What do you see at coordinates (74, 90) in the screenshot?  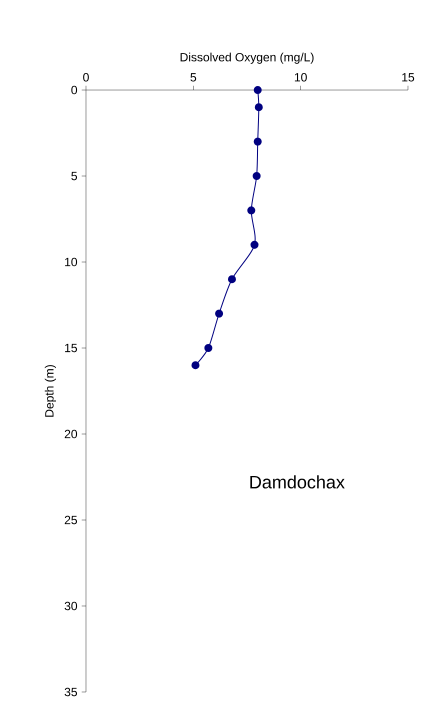 I see `y-tick-label: 0` at bounding box center [74, 90].